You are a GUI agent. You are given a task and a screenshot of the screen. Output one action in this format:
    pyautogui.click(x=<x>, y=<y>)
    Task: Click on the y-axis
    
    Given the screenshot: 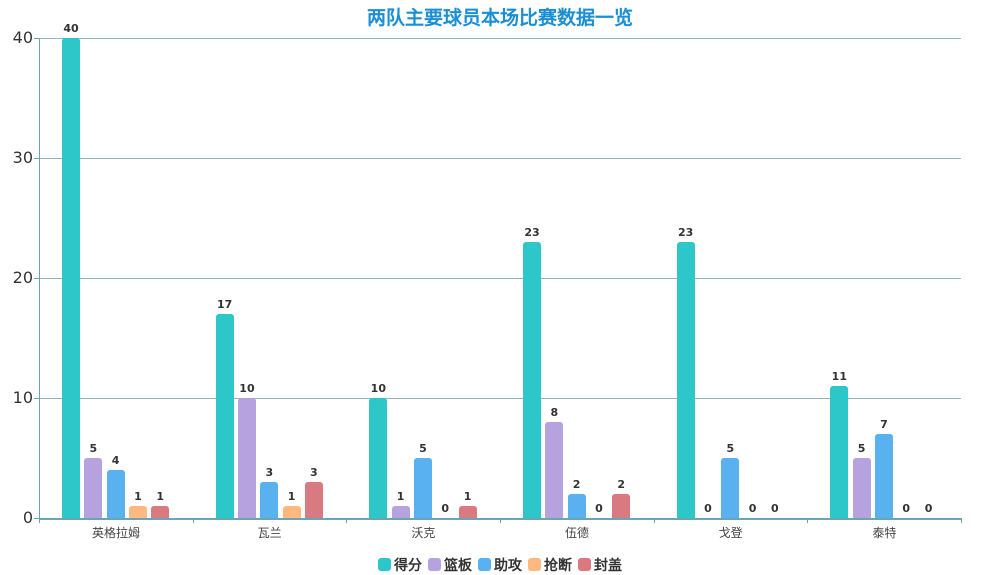 What is the action you would take?
    pyautogui.click(x=39, y=278)
    